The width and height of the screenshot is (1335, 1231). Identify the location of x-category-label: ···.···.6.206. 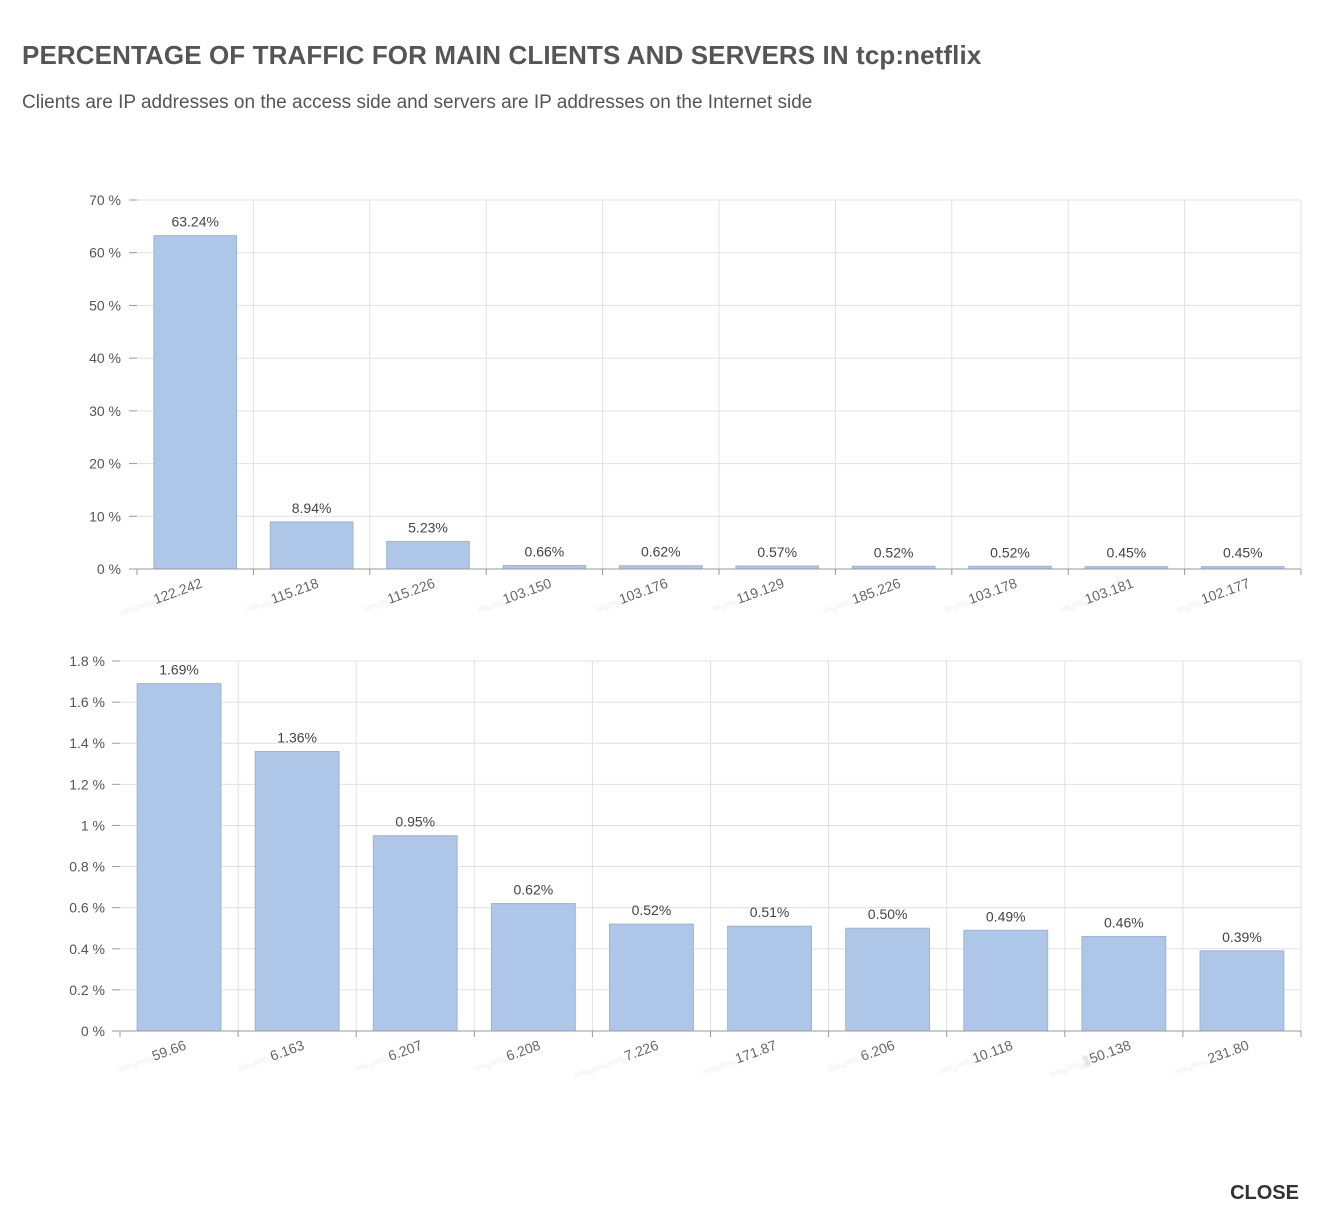
(861, 1056).